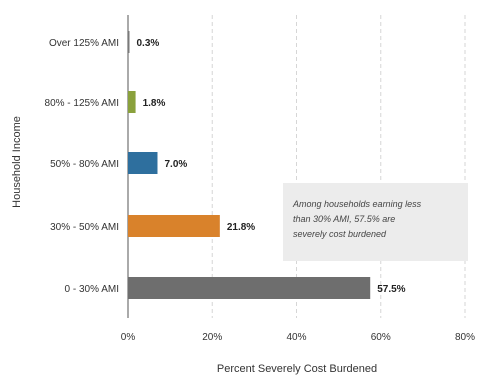 Image resolution: width=490 pixels, height=381 pixels. I want to click on x-tick-label: 60%, so click(381, 337).